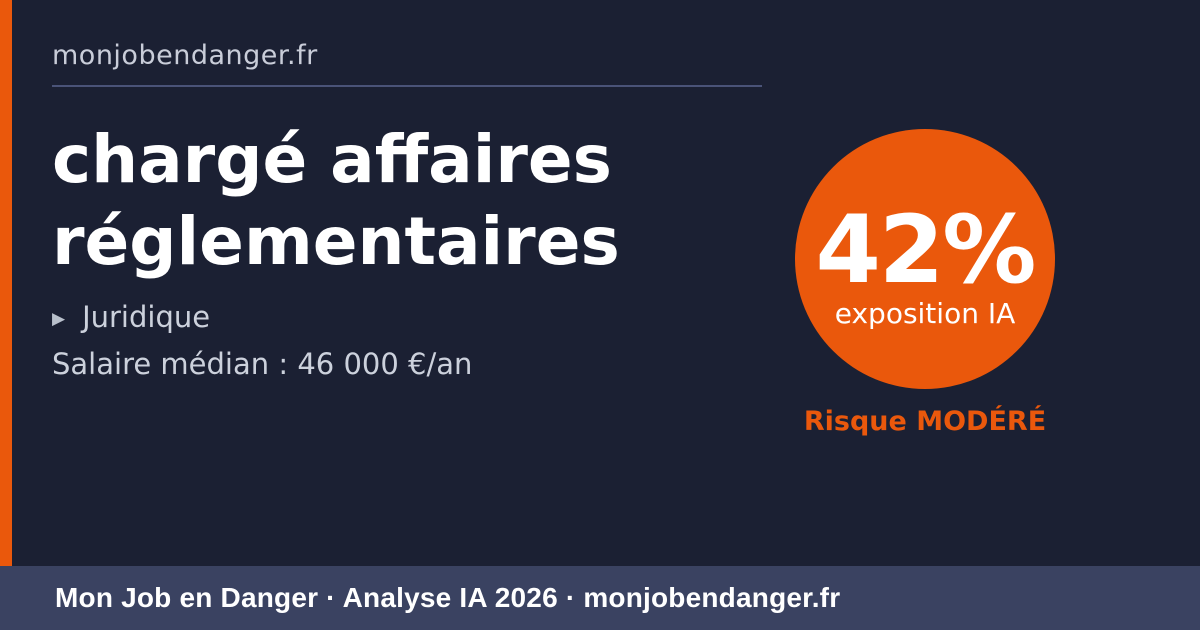 The image size is (1200, 630). What do you see at coordinates (407, 318) in the screenshot?
I see `sector-row: ▶ Juridique` at bounding box center [407, 318].